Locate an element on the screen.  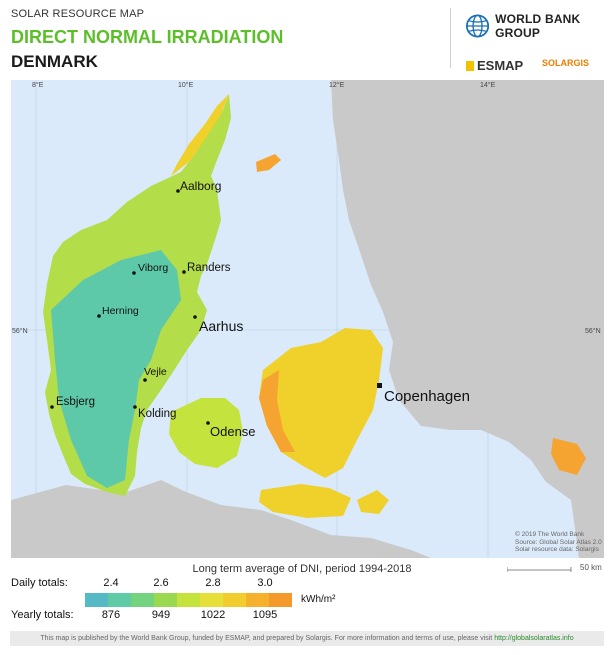
city-marker-kolding is located at coordinates (135, 407).